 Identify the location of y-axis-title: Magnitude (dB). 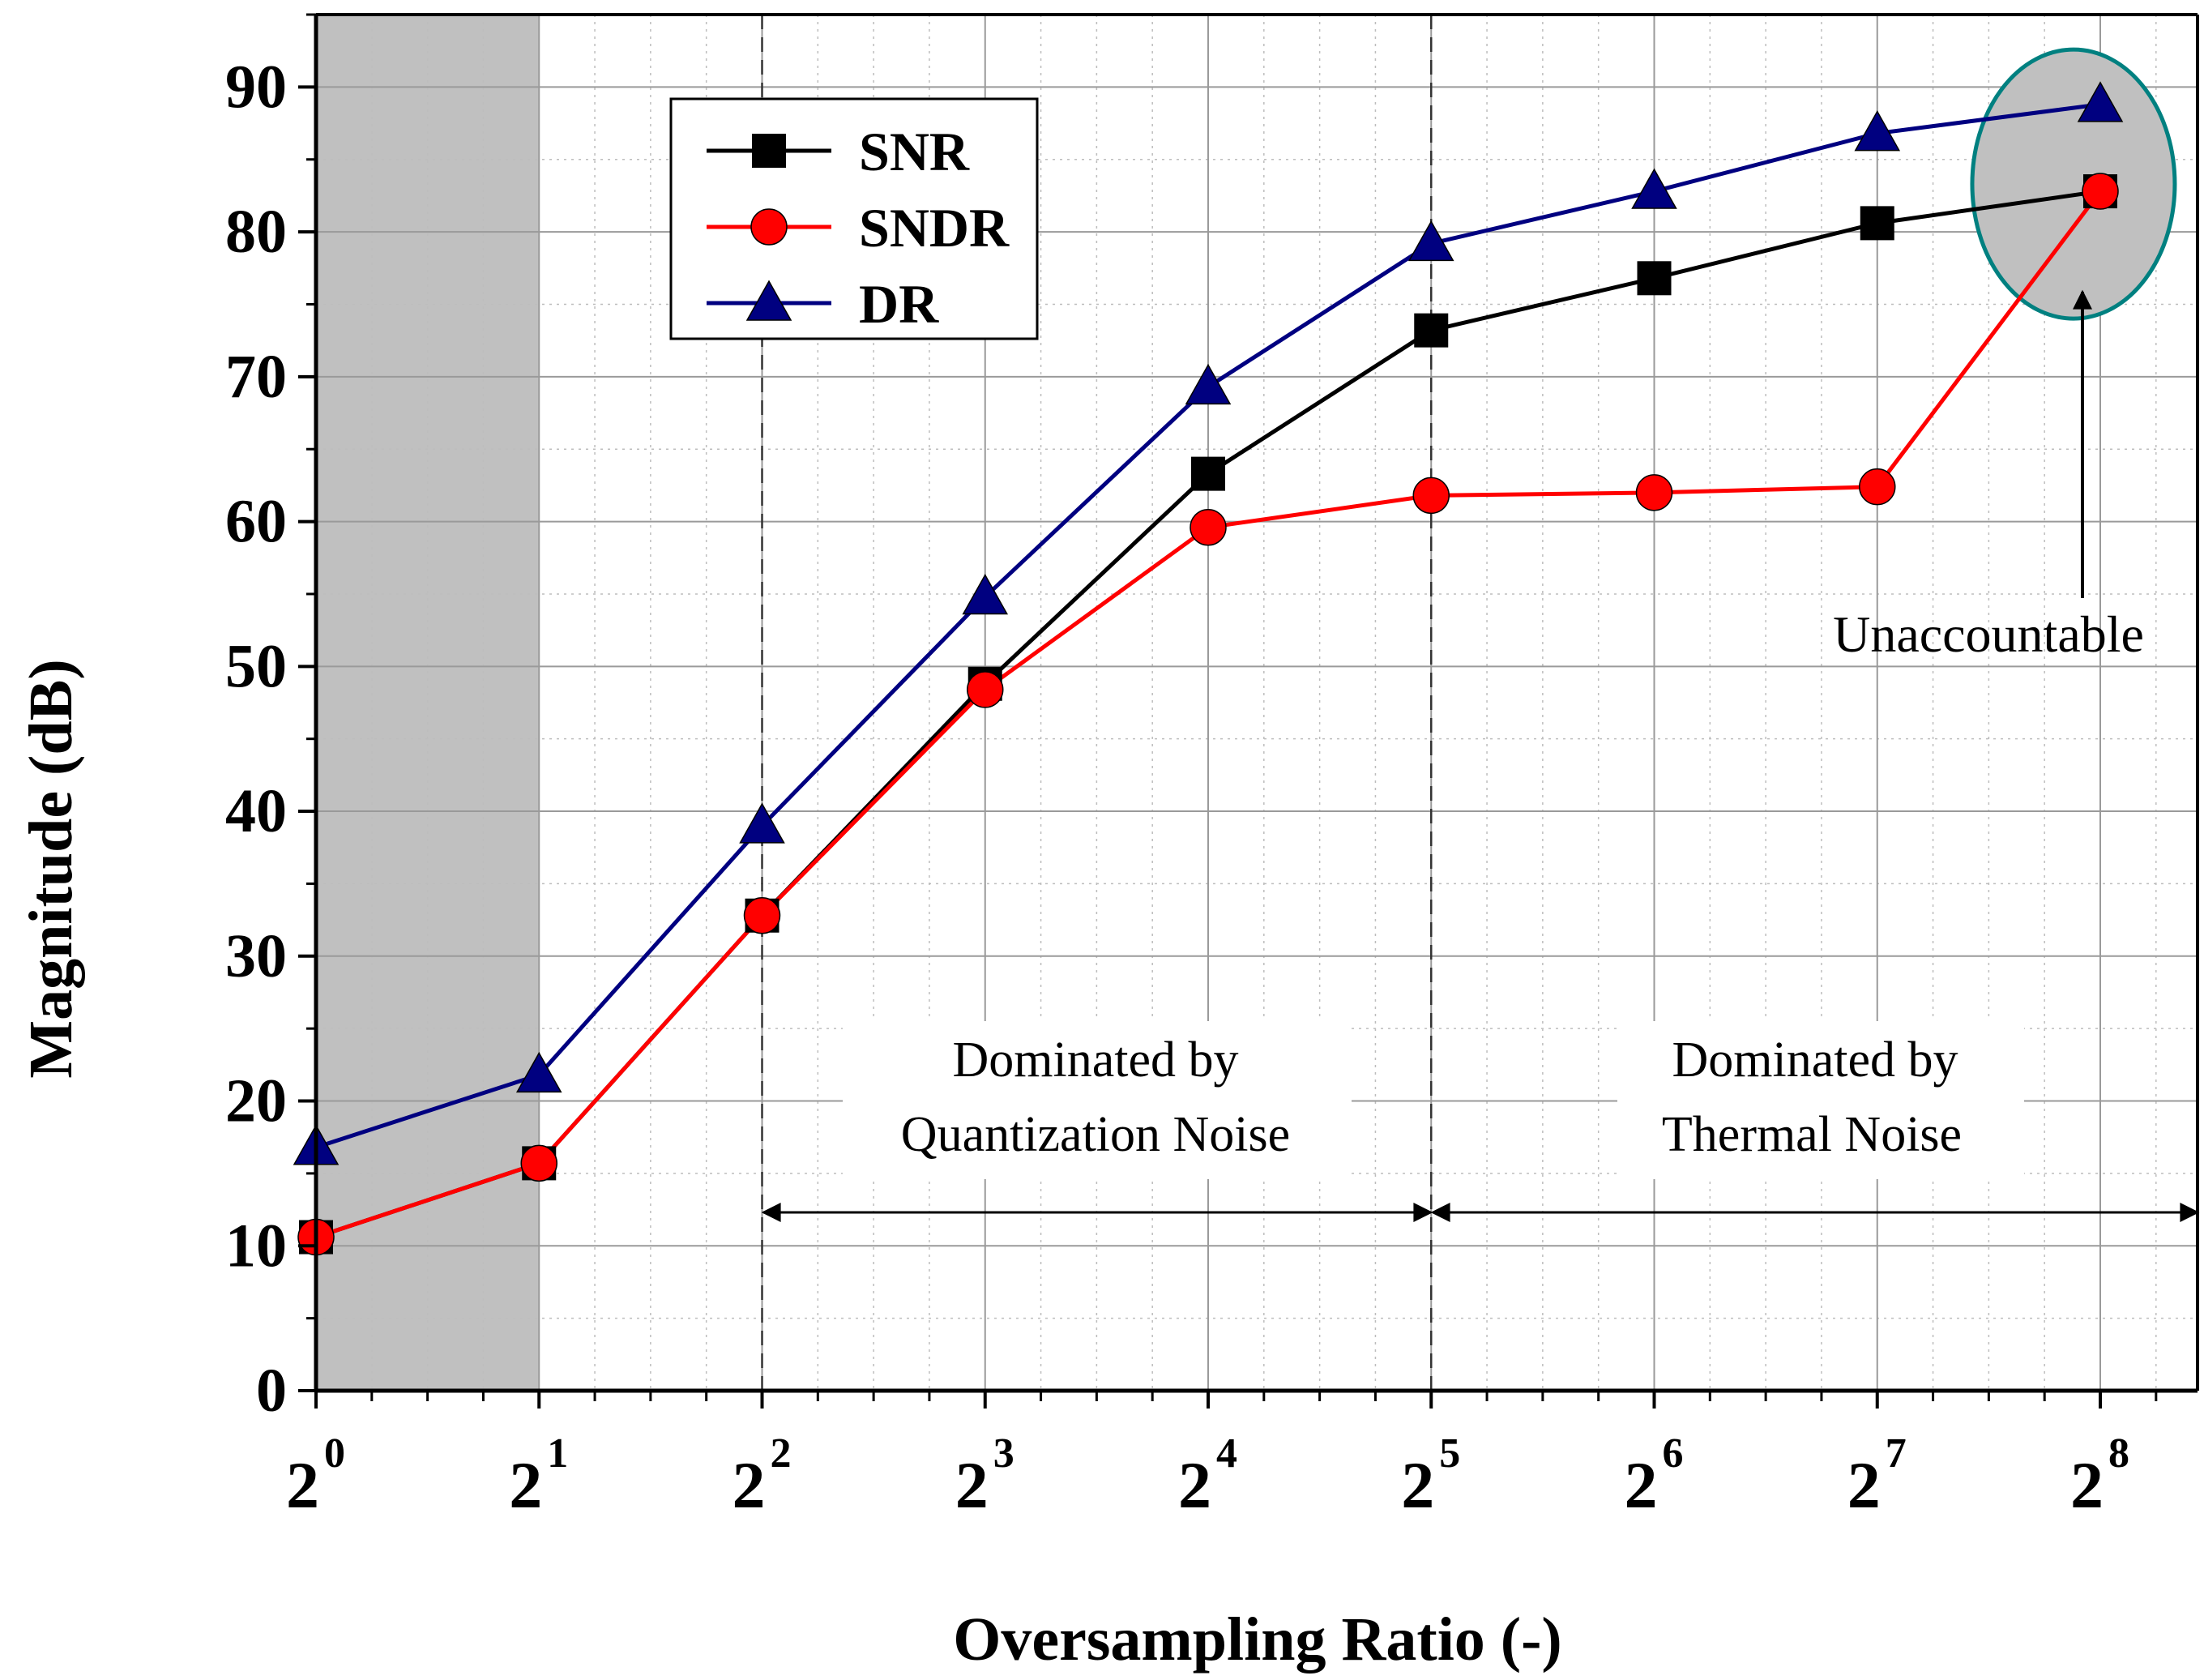
(51, 868).